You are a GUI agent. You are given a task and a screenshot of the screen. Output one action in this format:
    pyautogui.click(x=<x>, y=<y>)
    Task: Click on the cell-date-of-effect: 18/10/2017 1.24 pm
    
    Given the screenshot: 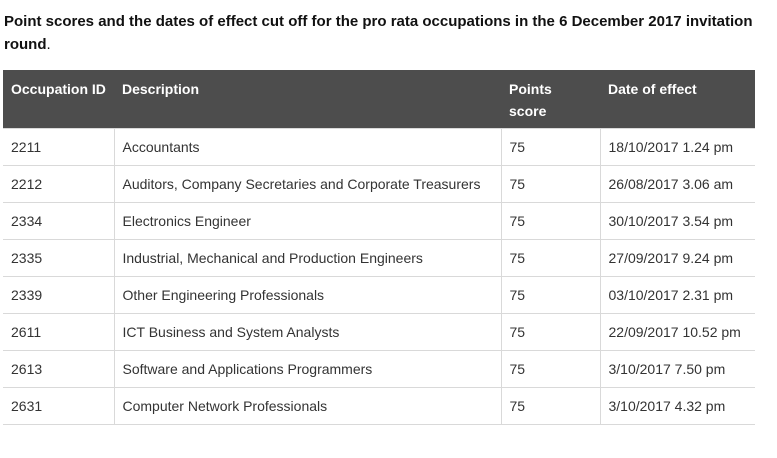 What is the action you would take?
    pyautogui.click(x=677, y=147)
    